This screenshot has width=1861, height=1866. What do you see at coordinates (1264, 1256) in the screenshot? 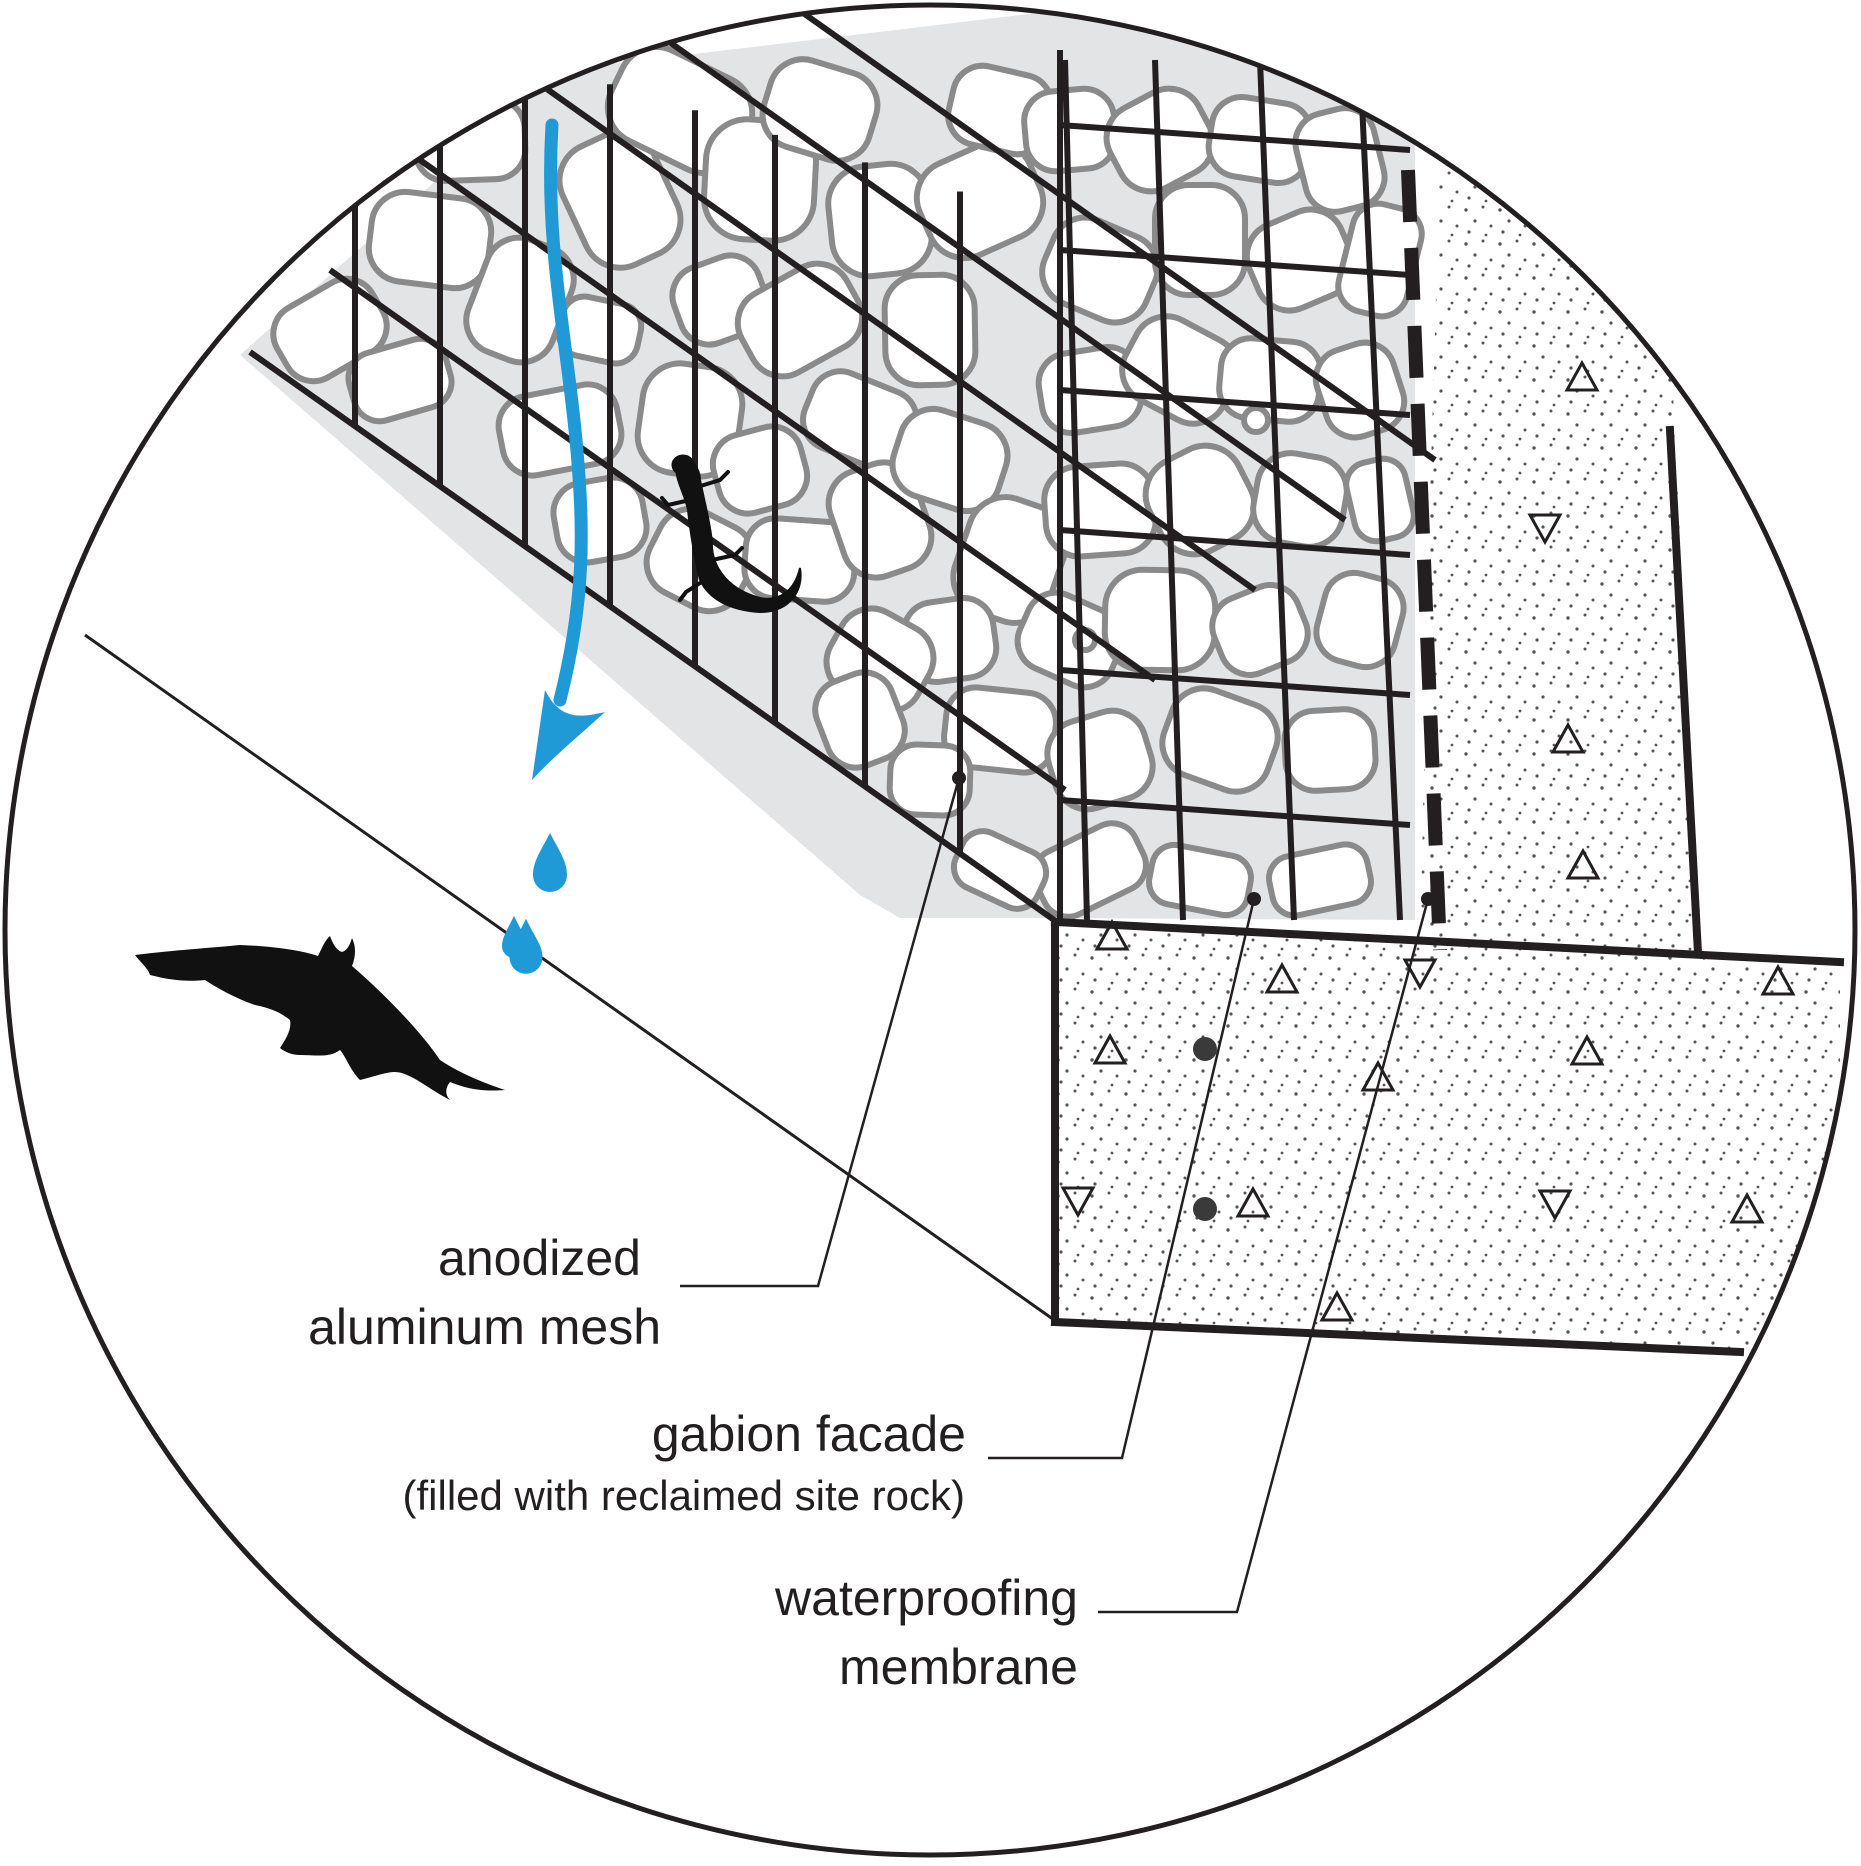
I see `membrane-leader-line` at bounding box center [1264, 1256].